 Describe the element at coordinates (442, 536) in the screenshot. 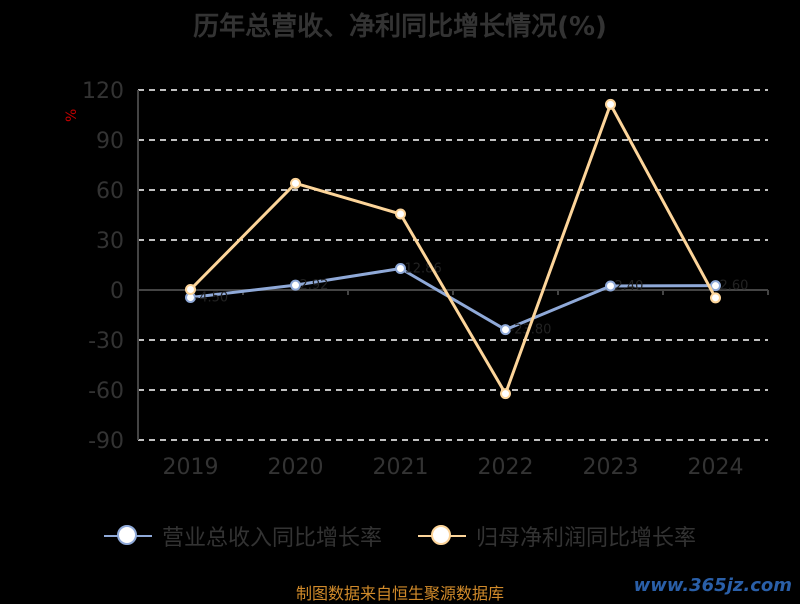

I see `legend-marker-net-profit` at that location.